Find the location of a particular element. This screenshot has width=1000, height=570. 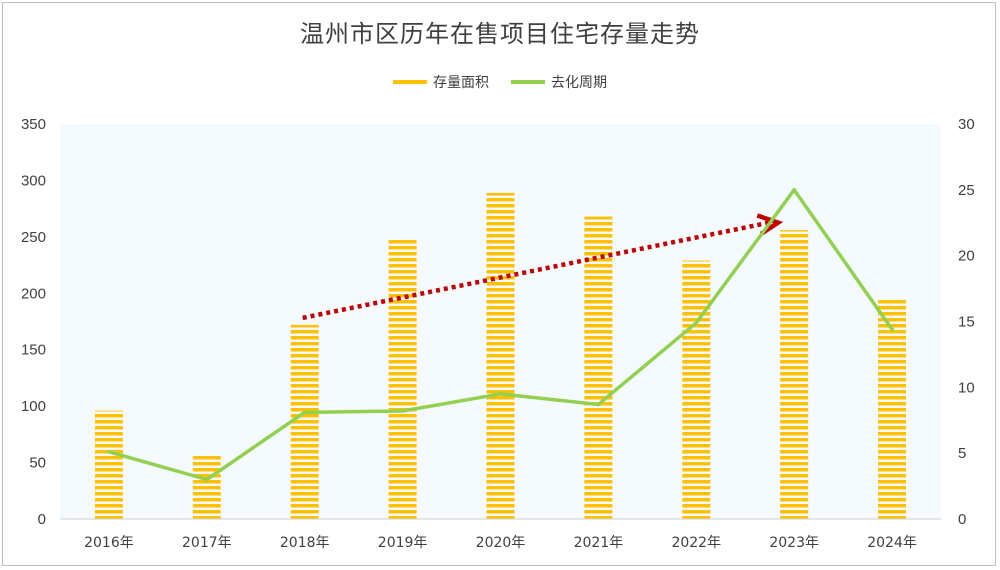

x-tick-label: 2022年 is located at coordinates (696, 543).